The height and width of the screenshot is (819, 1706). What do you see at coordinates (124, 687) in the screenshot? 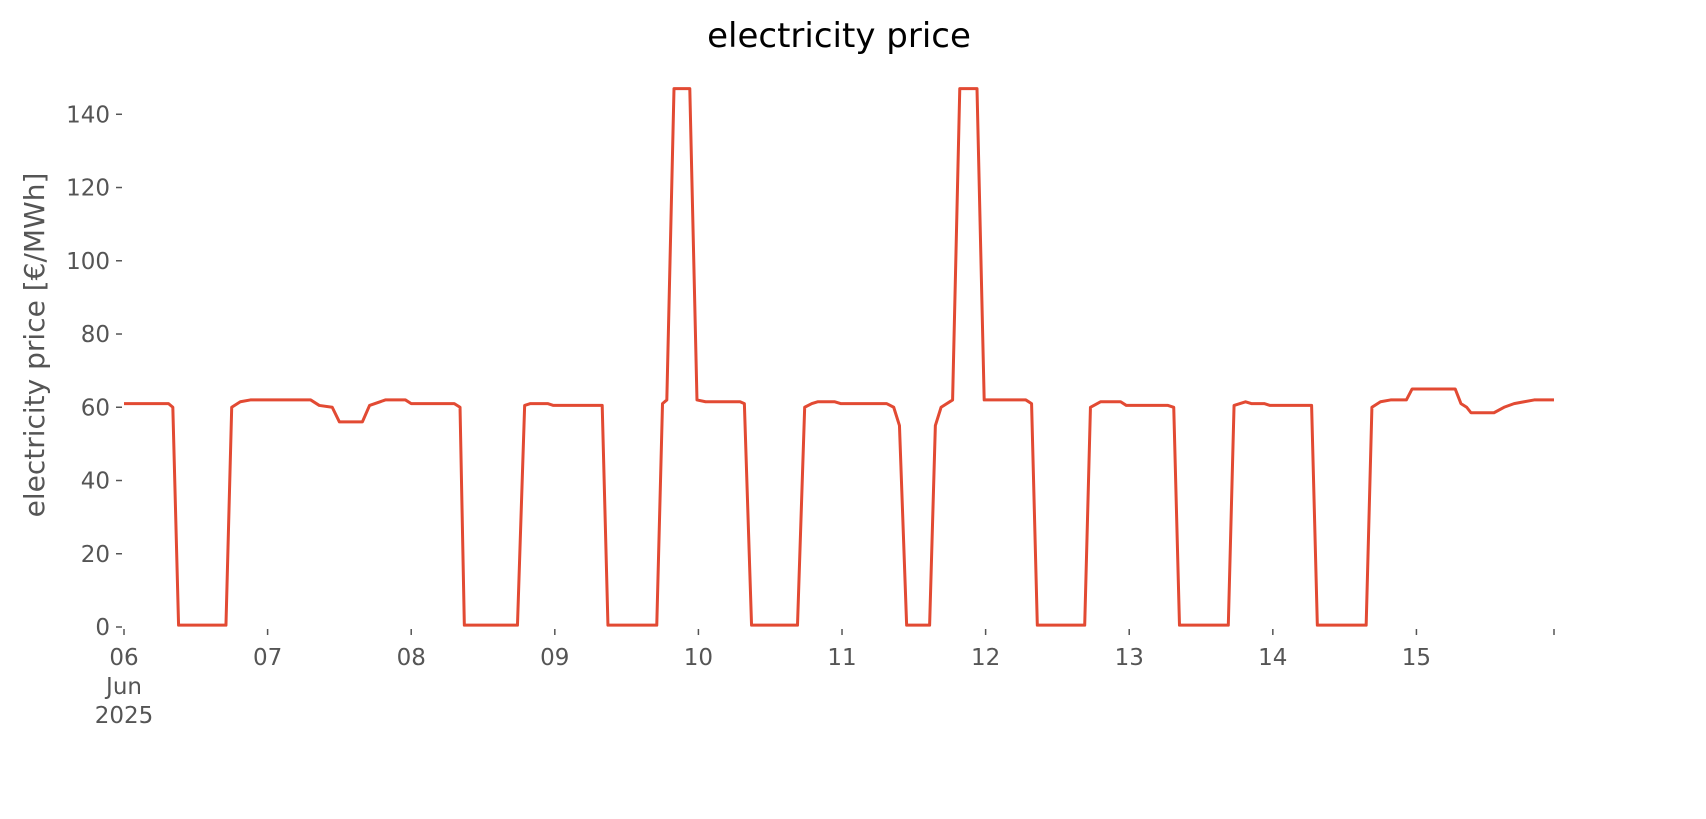
I see `x-tick-label: 06 Jun 2025` at bounding box center [124, 687].